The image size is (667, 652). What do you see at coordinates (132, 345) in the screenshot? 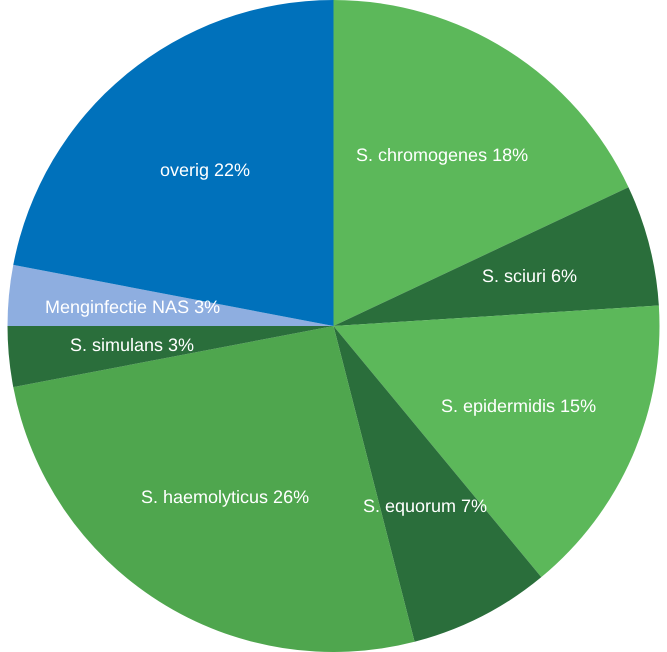
I see `slice-label: S. simulans 3%` at bounding box center [132, 345].